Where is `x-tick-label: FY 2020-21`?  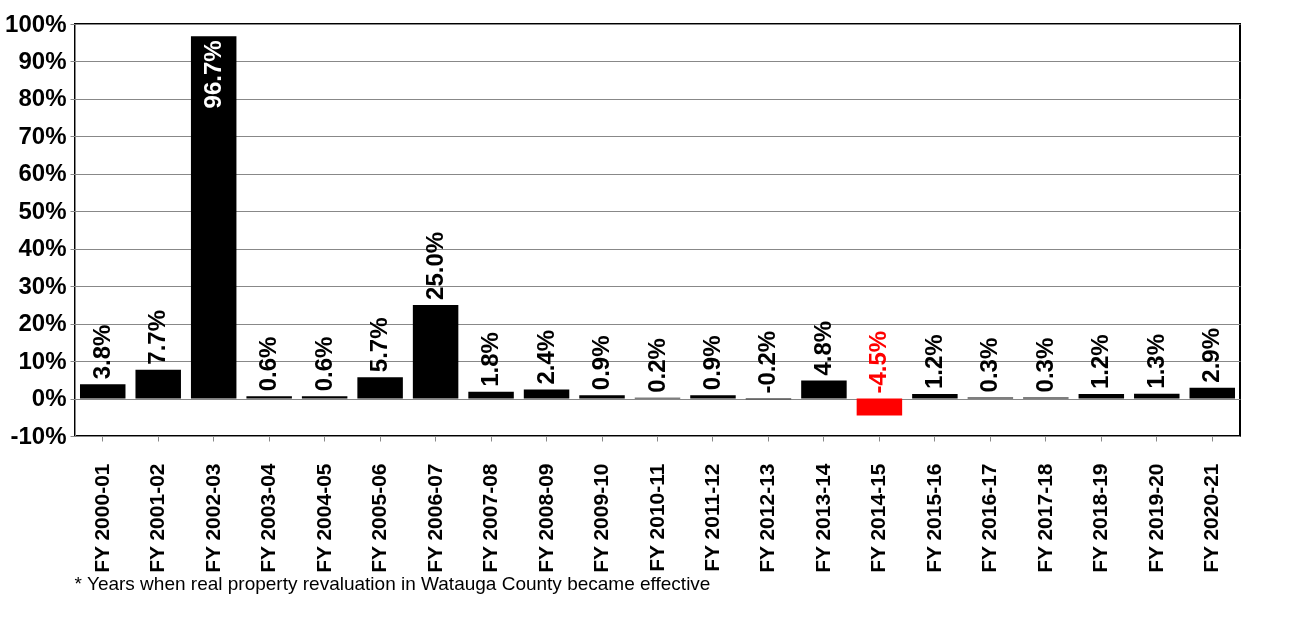 x-tick-label: FY 2020-21 is located at coordinates (1211, 518).